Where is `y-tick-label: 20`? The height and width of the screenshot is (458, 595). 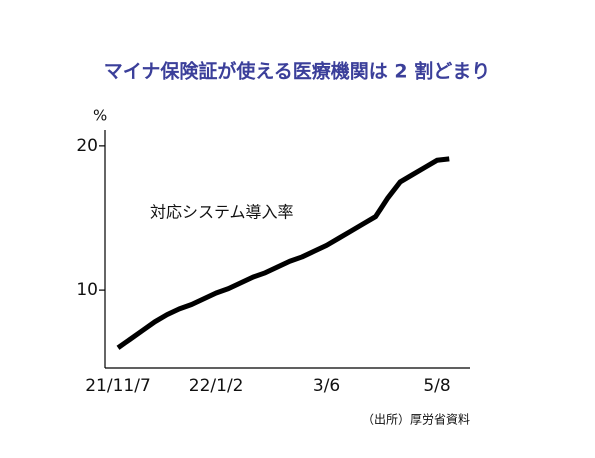
y-tick-label: 20 is located at coordinates (87, 146).